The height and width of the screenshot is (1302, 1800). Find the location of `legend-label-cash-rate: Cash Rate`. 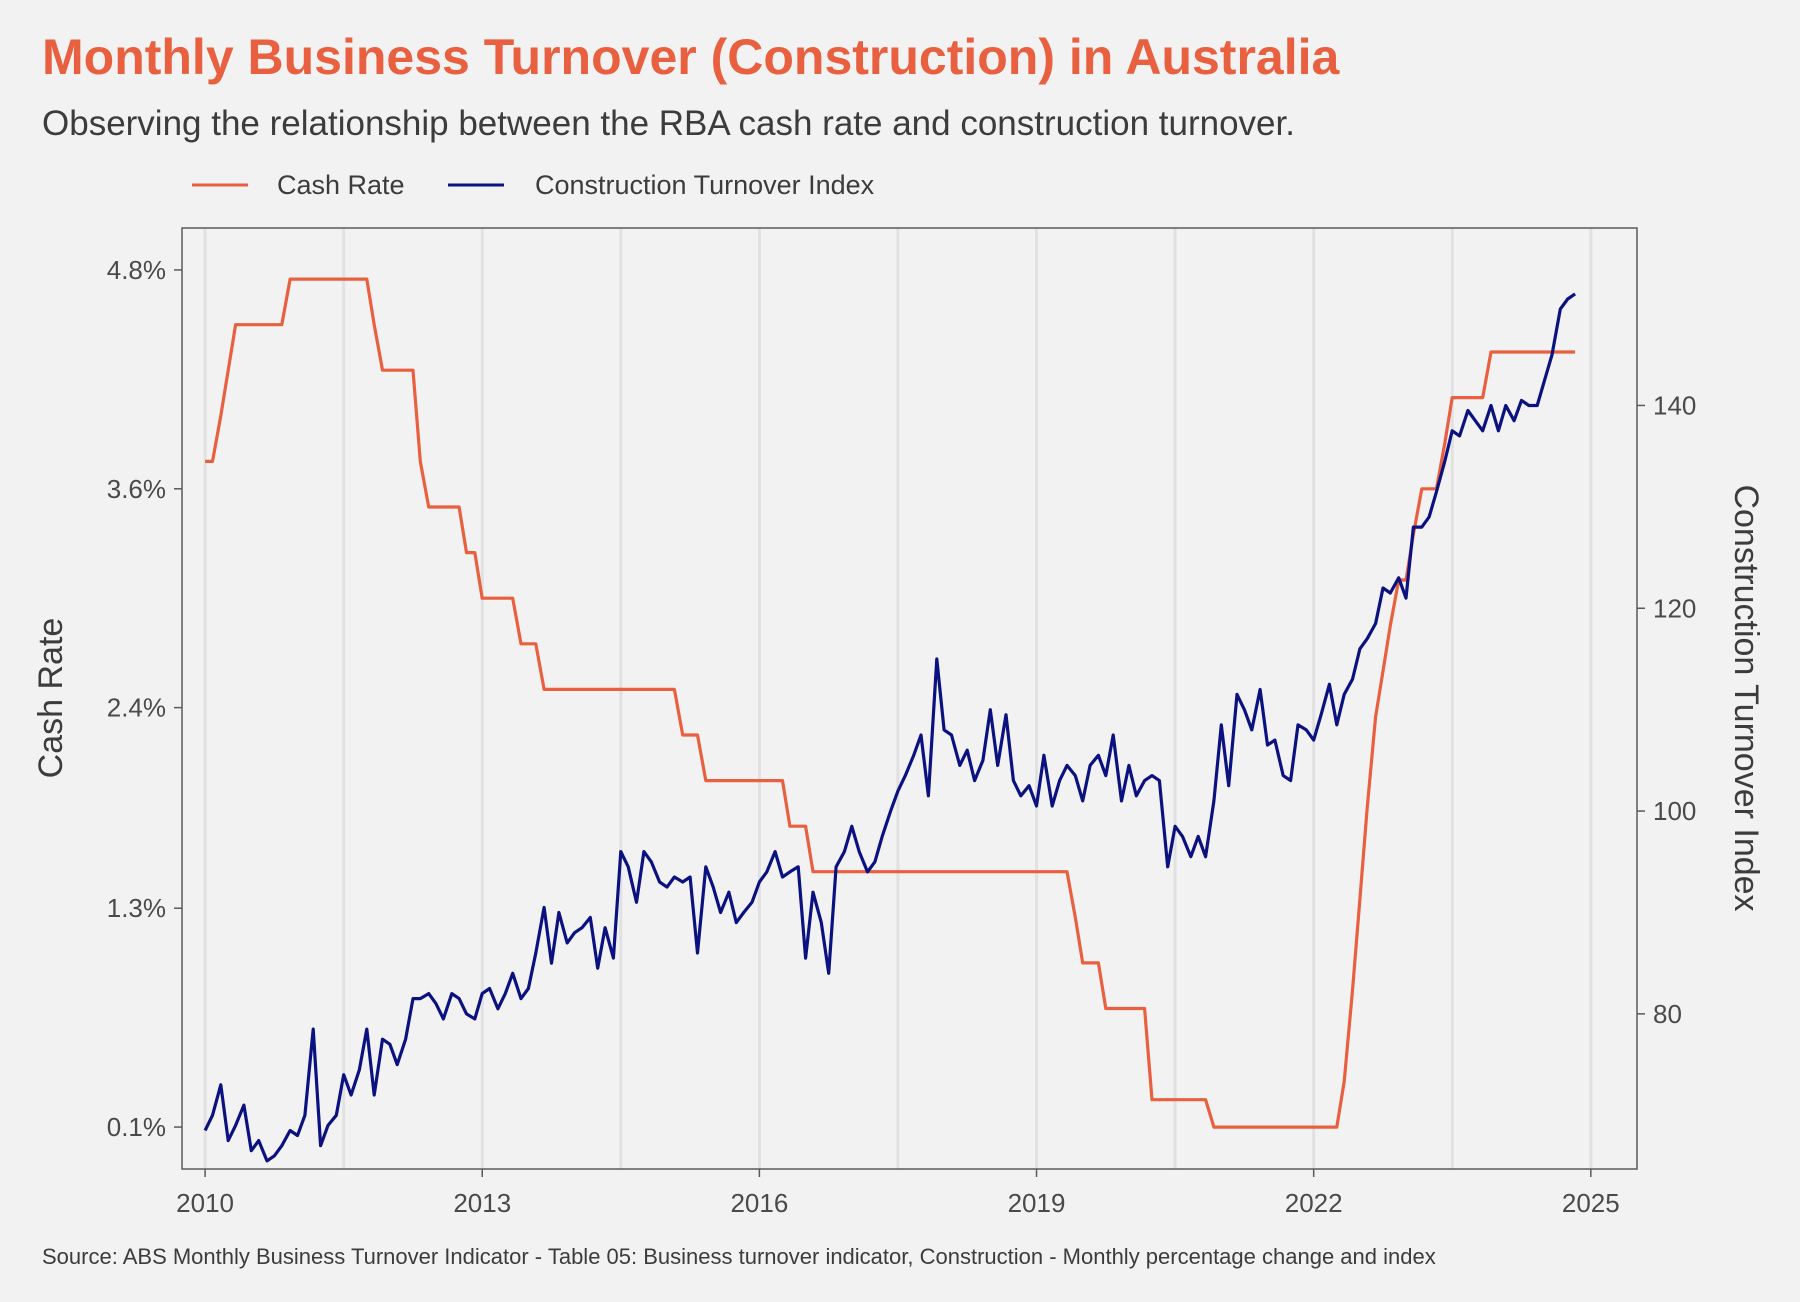

legend-label-cash-rate: Cash Rate is located at coordinates (341, 185).